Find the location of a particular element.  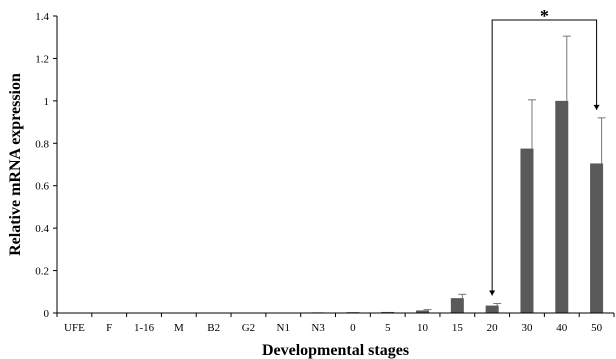

x-axis-title: Developmental stages is located at coordinates (335, 350).